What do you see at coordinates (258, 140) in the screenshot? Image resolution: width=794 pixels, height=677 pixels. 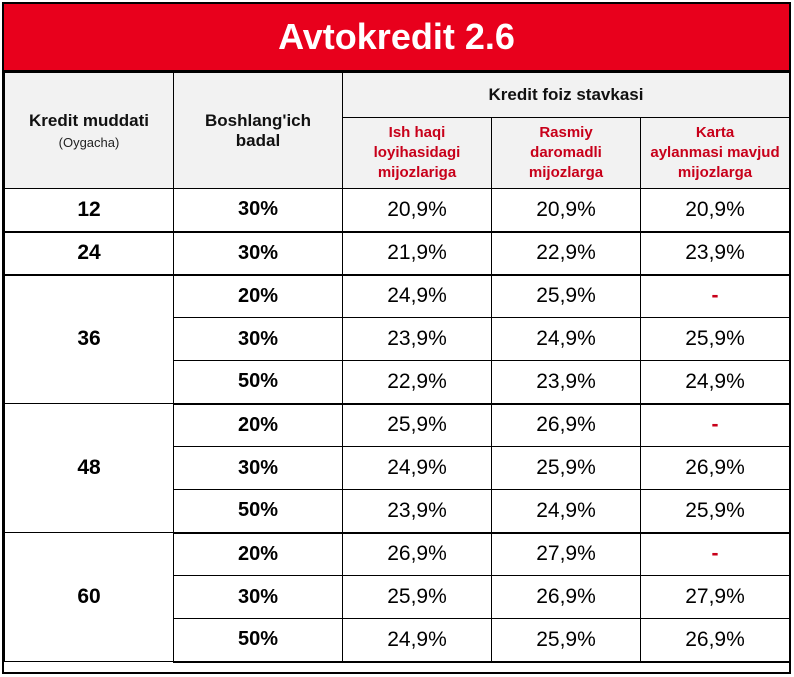 I see `header-down-payment-line2: badal` at bounding box center [258, 140].